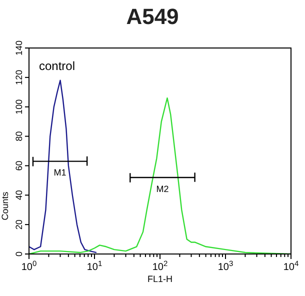  Describe the element at coordinates (19, 106) in the screenshot. I see `y-tick-label: 100` at that location.